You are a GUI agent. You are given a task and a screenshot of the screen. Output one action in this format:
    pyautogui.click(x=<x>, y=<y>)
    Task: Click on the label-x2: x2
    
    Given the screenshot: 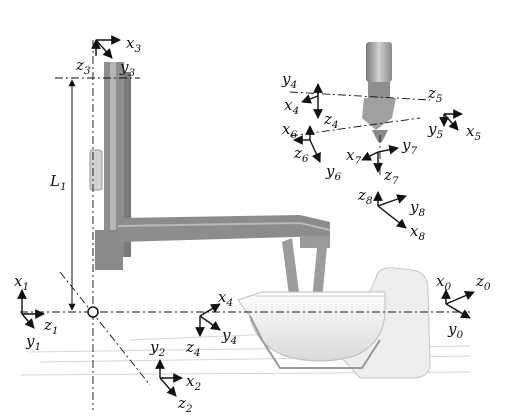 What is the action you would take?
    pyautogui.click(x=193, y=382)
    